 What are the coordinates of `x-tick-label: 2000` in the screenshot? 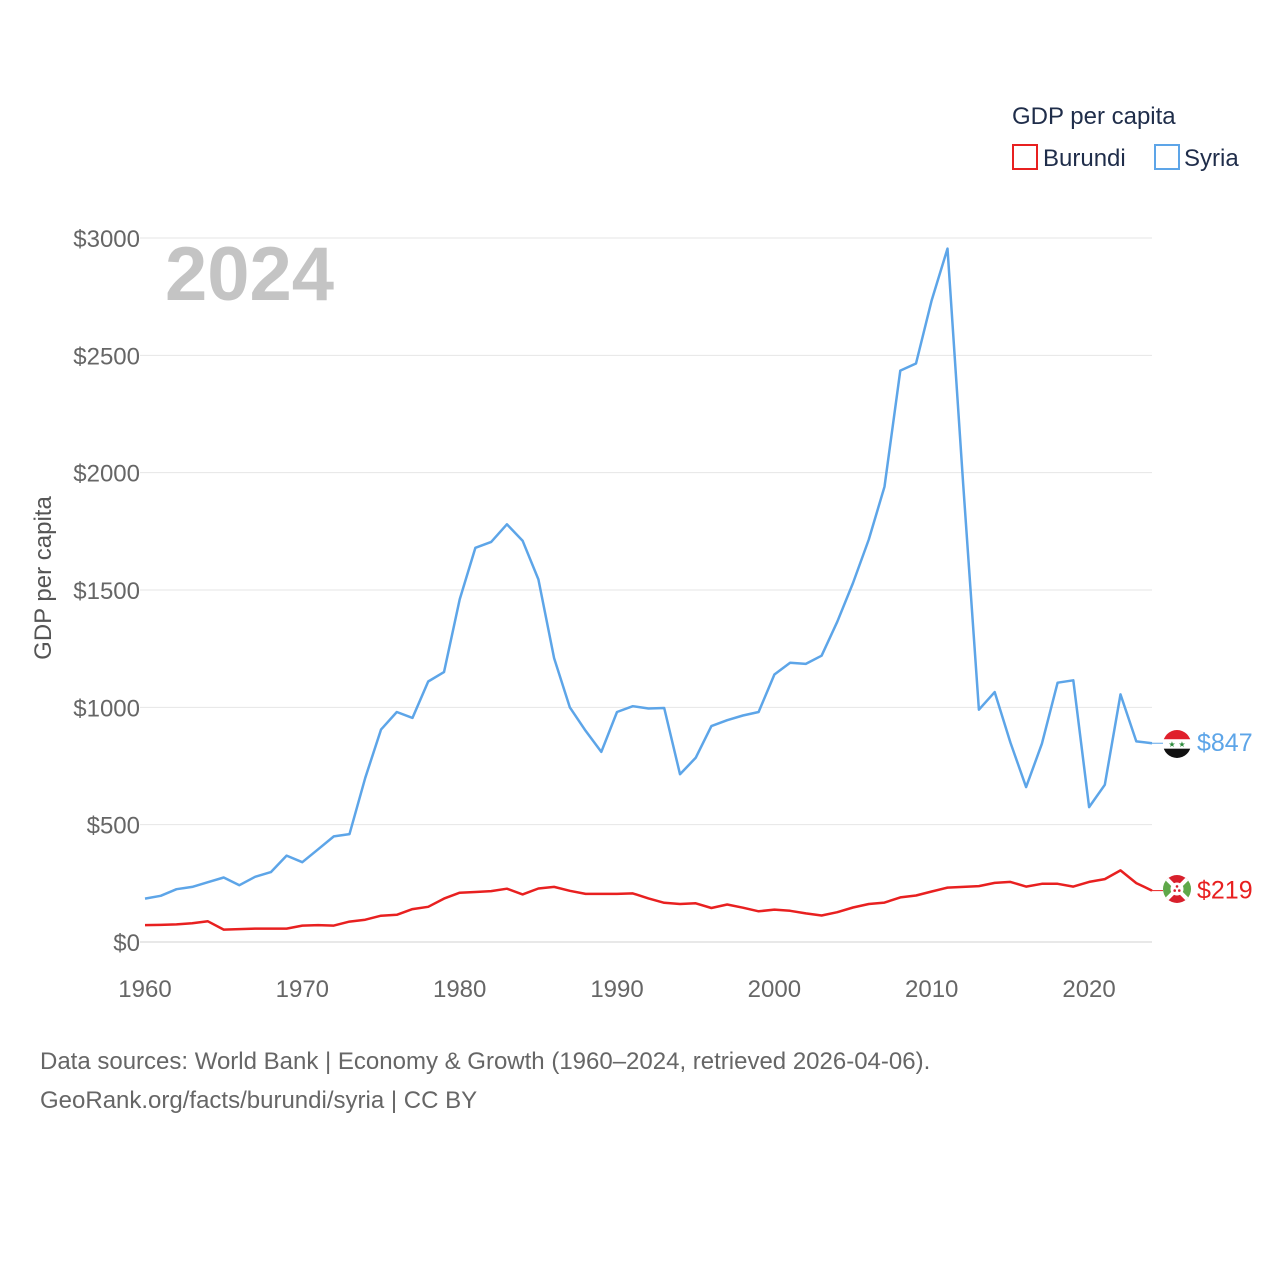 It's located at (774, 989).